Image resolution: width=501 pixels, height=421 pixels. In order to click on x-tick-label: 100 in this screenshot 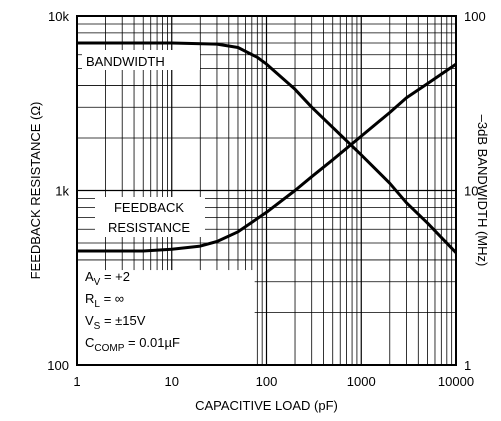, I will do `click(267, 381)`.